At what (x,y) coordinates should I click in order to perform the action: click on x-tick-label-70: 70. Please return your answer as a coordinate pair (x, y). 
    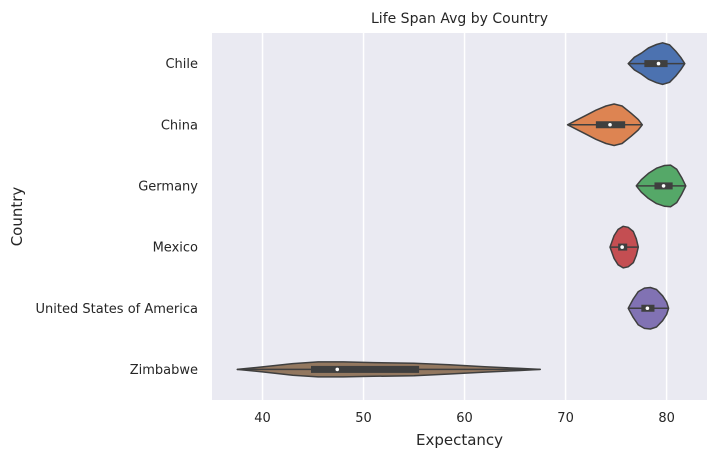
    Looking at the image, I should click on (565, 418).